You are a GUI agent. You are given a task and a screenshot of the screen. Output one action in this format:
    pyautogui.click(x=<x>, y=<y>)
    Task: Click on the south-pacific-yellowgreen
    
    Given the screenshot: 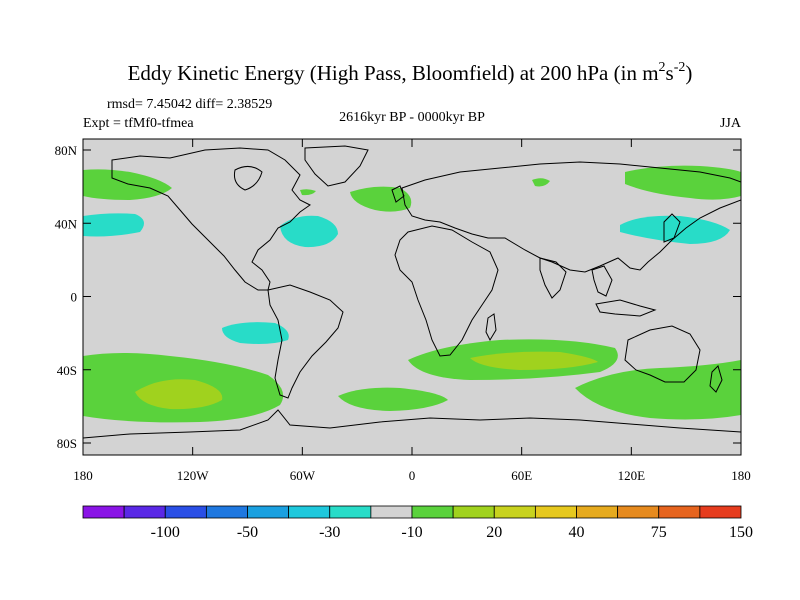 What is the action you would take?
    pyautogui.click(x=179, y=394)
    